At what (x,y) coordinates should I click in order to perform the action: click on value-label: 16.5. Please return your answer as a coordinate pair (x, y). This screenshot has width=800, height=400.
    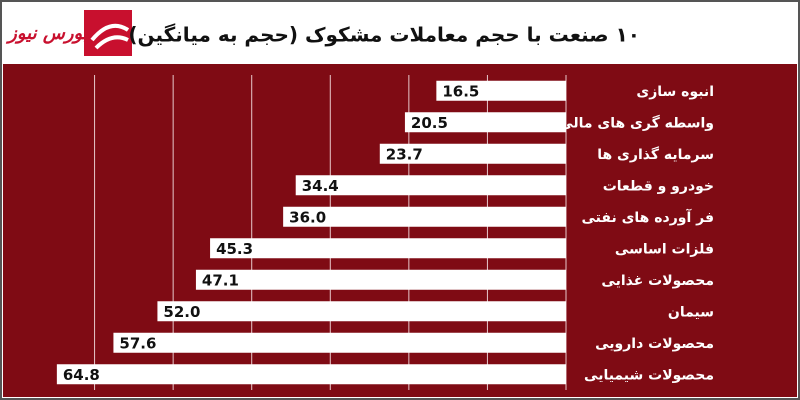
    Looking at the image, I should click on (460, 91).